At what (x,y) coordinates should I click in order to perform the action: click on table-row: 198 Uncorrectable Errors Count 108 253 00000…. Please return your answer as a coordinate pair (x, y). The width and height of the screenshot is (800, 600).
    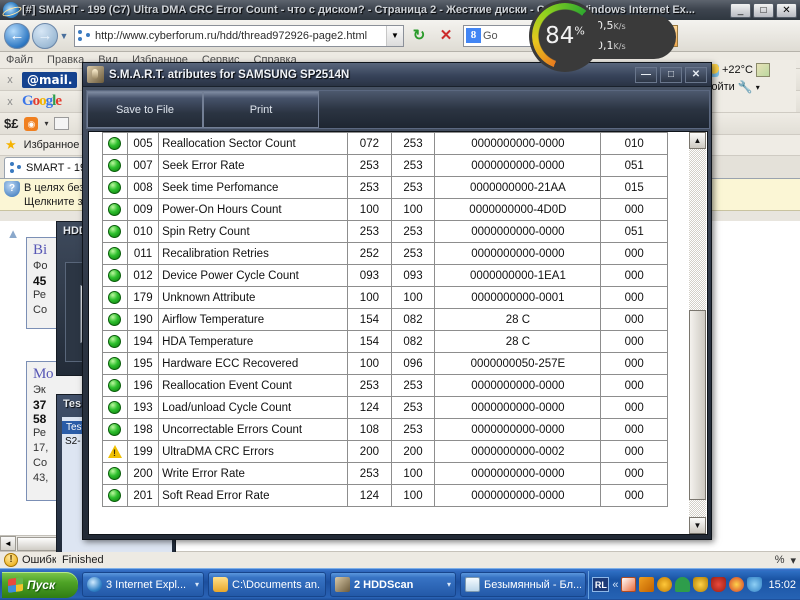
    Looking at the image, I should click on (385, 429).